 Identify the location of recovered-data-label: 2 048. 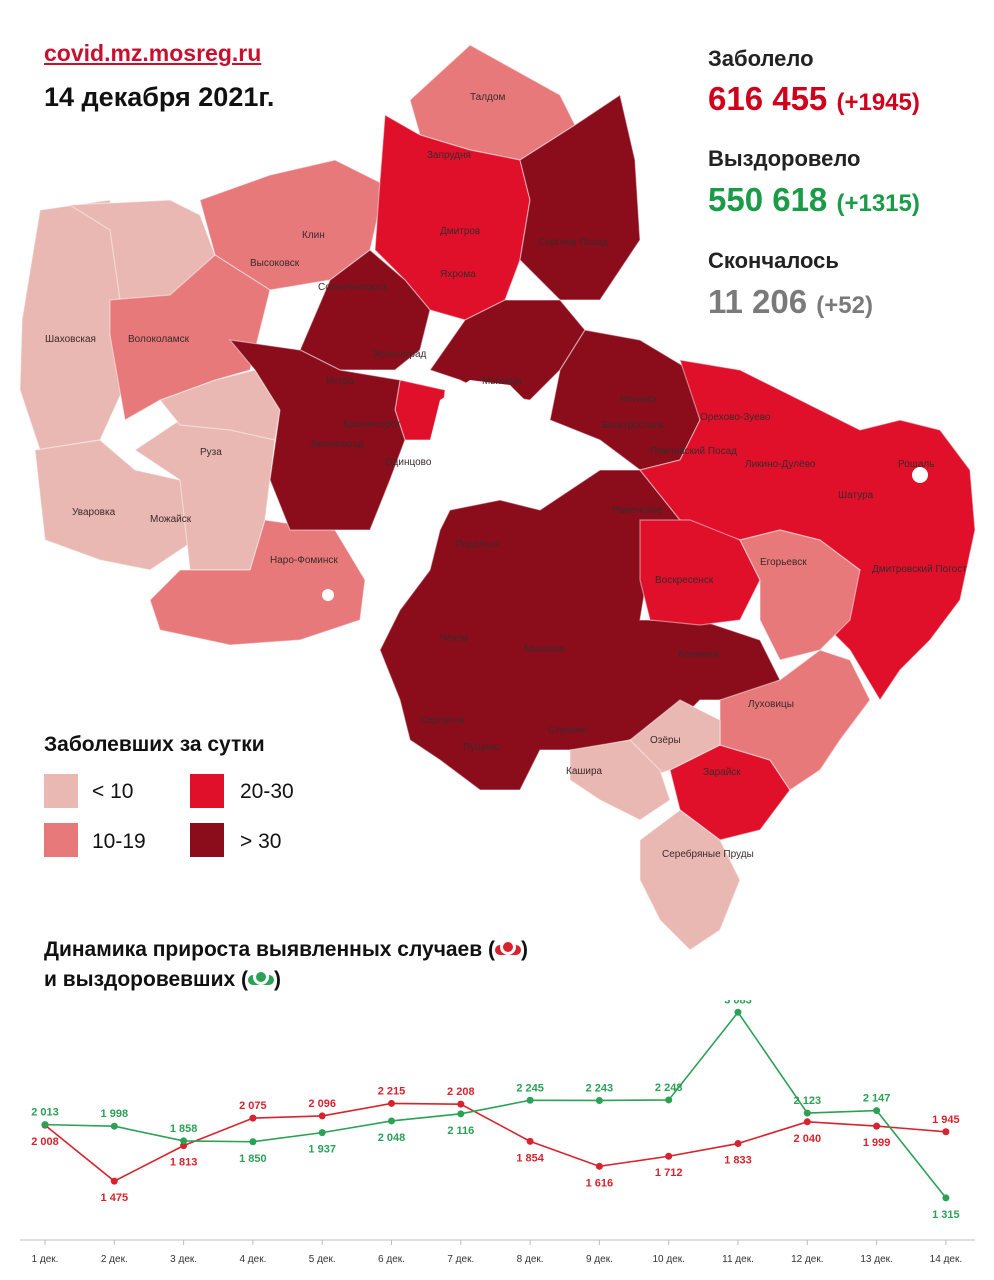
(392, 1138).